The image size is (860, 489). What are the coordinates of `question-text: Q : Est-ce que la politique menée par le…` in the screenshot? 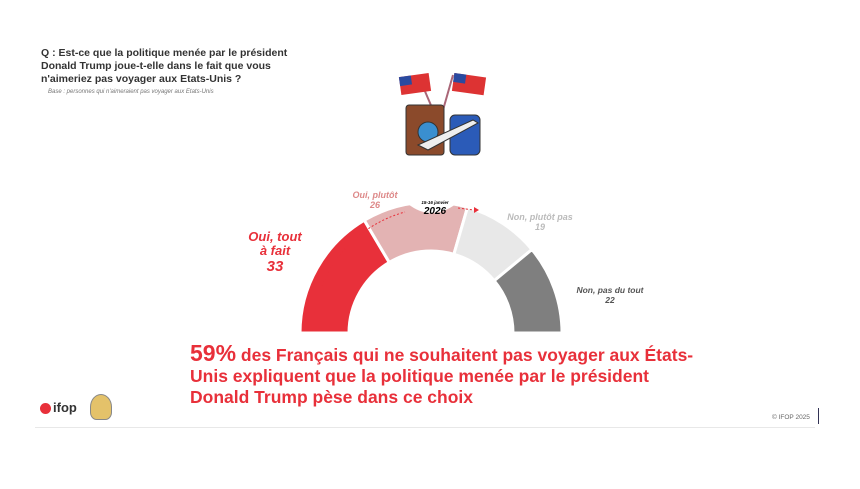 It's located at (164, 66).